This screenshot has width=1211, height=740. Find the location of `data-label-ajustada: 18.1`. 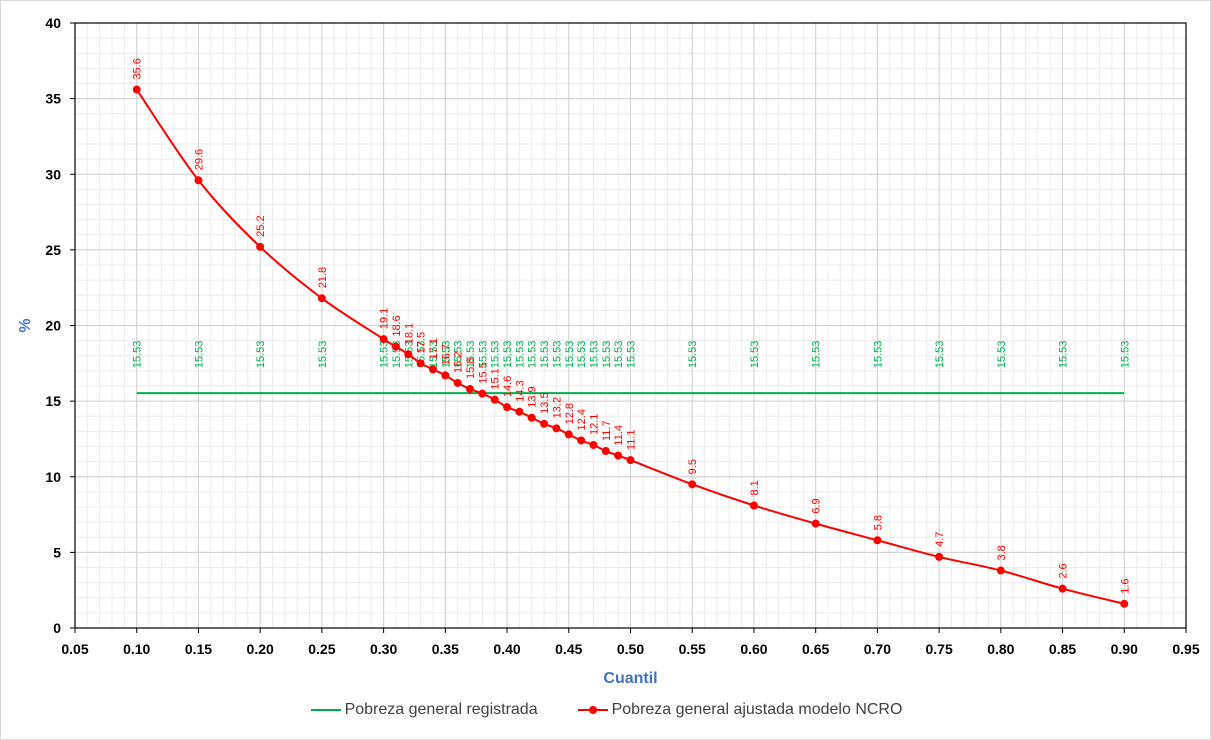

data-label-ajustada: 18.1 is located at coordinates (409, 333).